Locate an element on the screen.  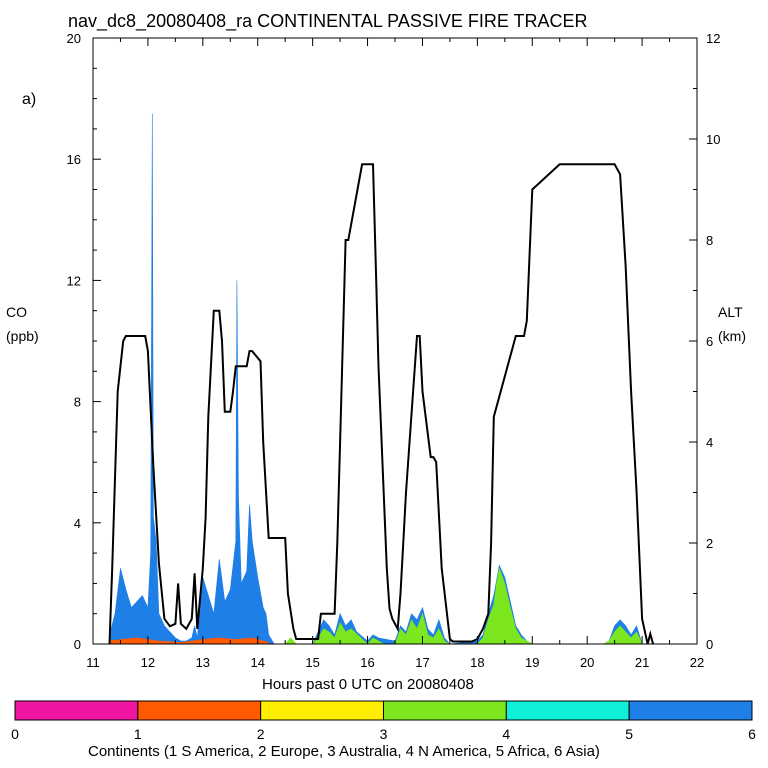
legend-tick-label: 2 is located at coordinates (261, 734).